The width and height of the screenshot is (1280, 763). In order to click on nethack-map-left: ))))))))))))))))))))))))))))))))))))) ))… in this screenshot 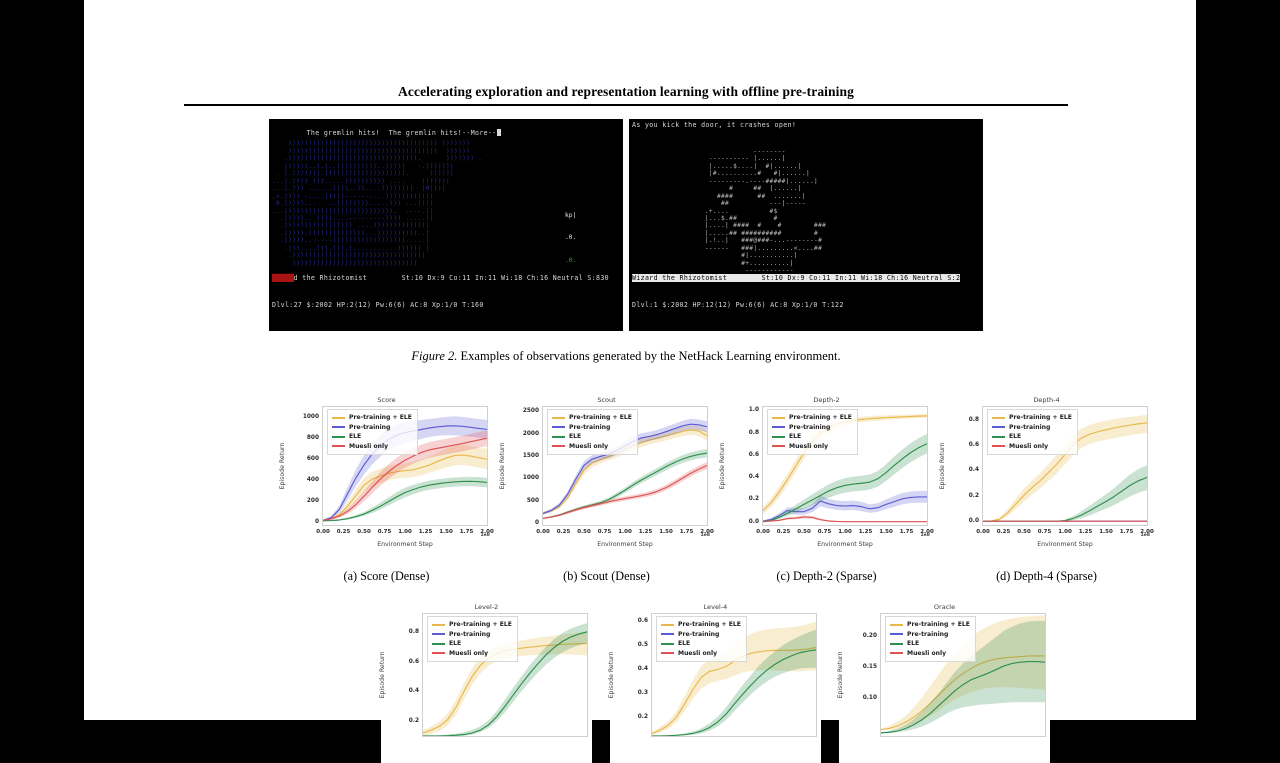, I will do `click(377, 203)`.